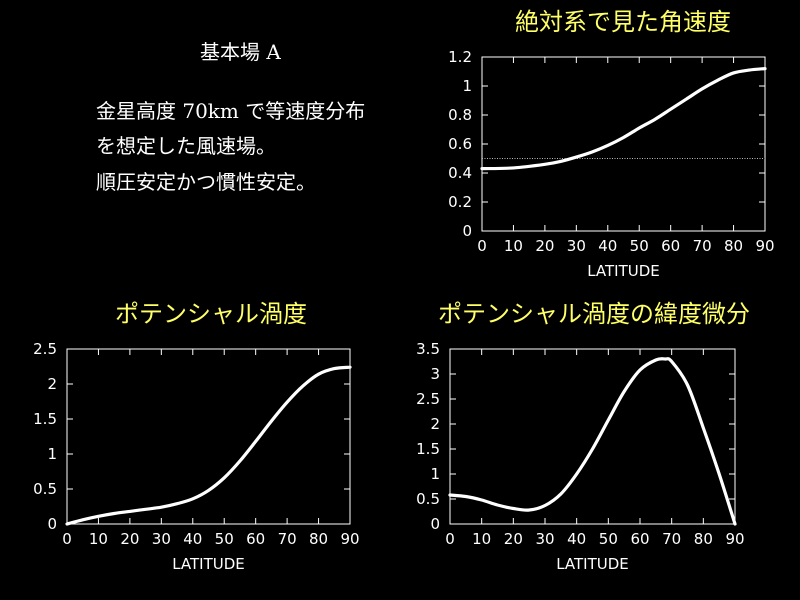 The width and height of the screenshot is (800, 600). What do you see at coordinates (460, 173) in the screenshot?
I see `angular-velocity-y-tick-label: 0.4` at bounding box center [460, 173].